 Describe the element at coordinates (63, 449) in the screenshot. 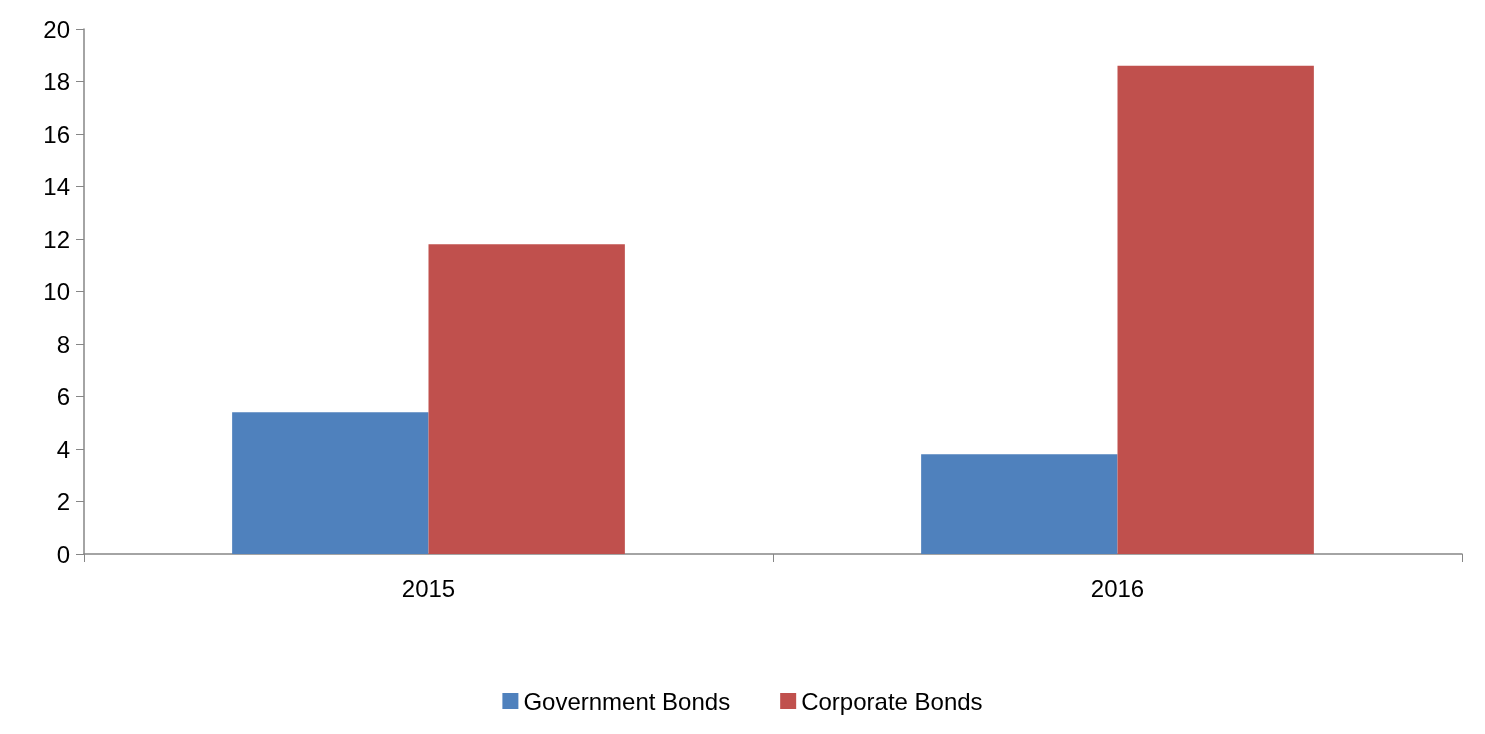

I see `y-tick-label: 4` at that location.